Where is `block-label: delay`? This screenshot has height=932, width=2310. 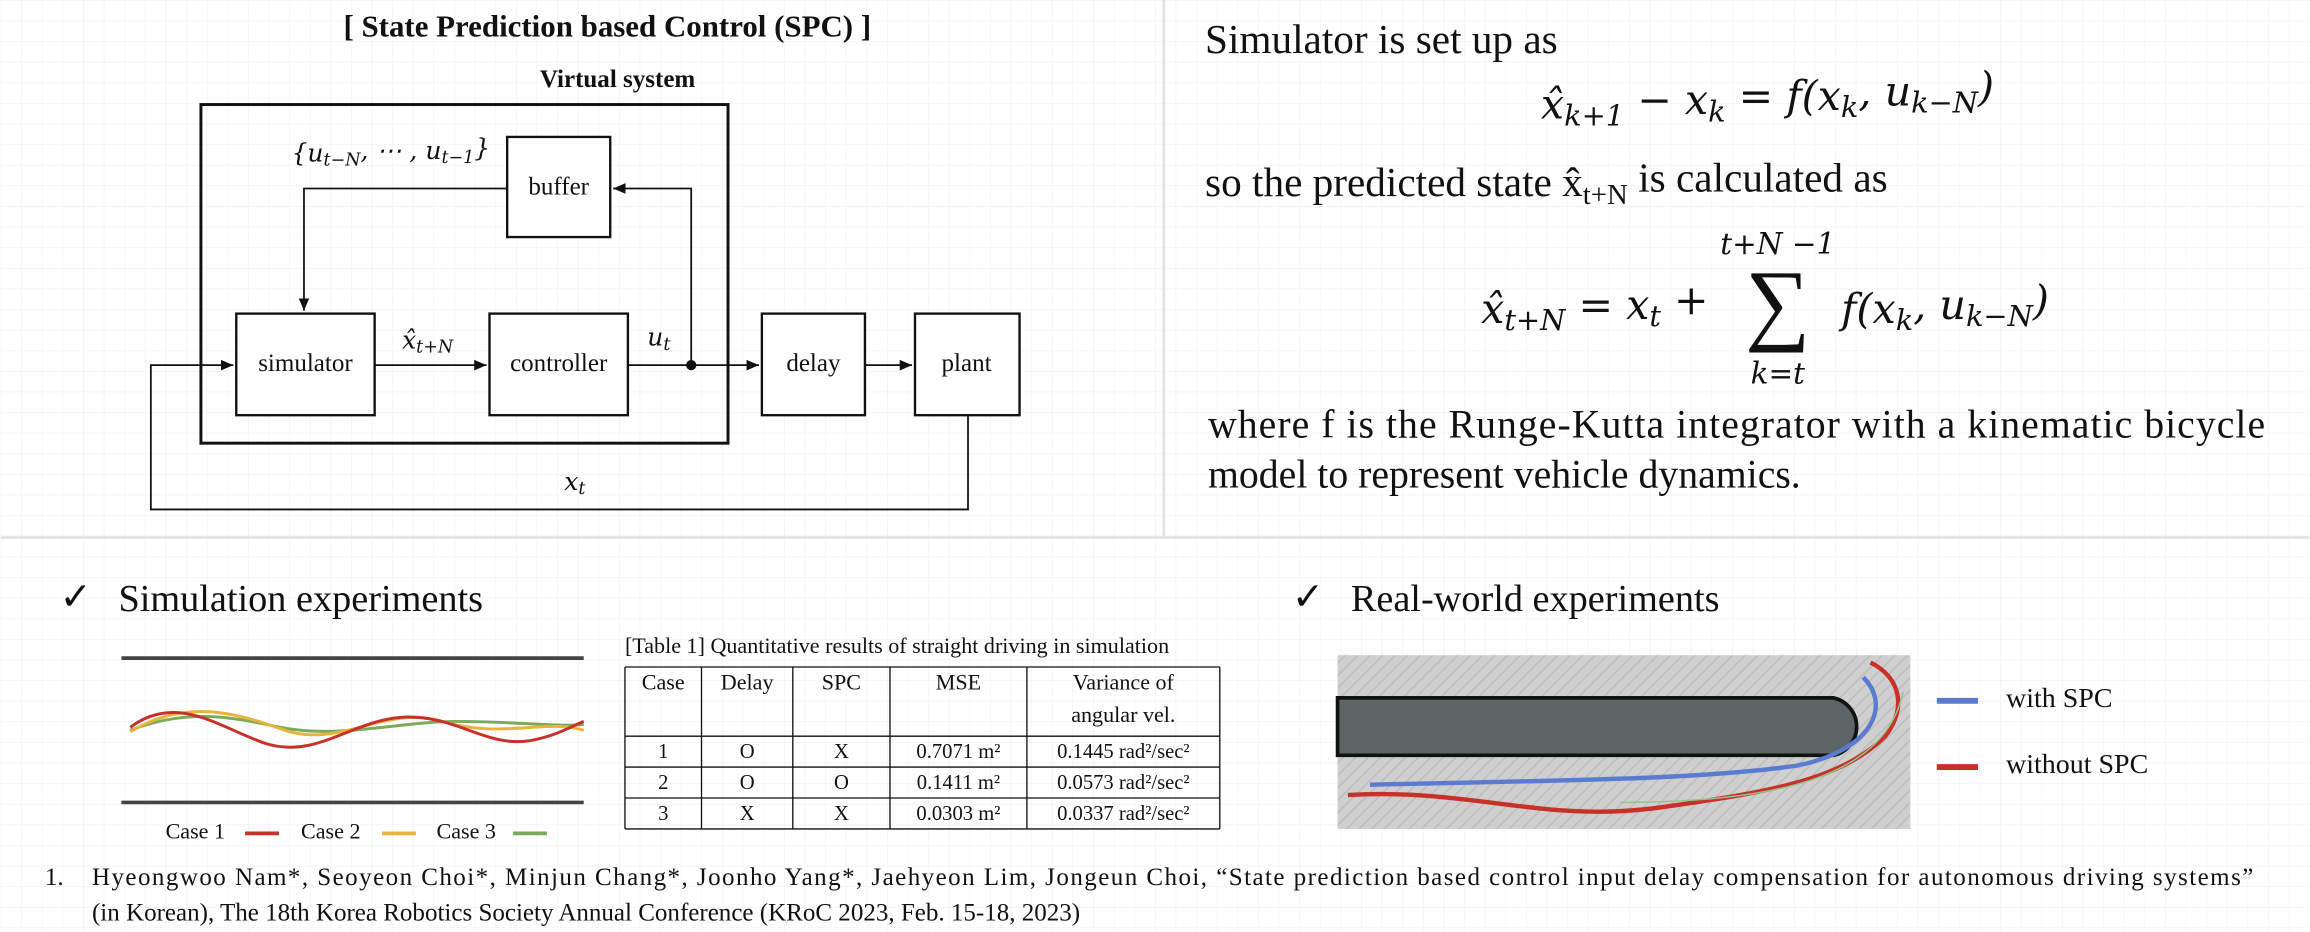 block-label: delay is located at coordinates (813, 363).